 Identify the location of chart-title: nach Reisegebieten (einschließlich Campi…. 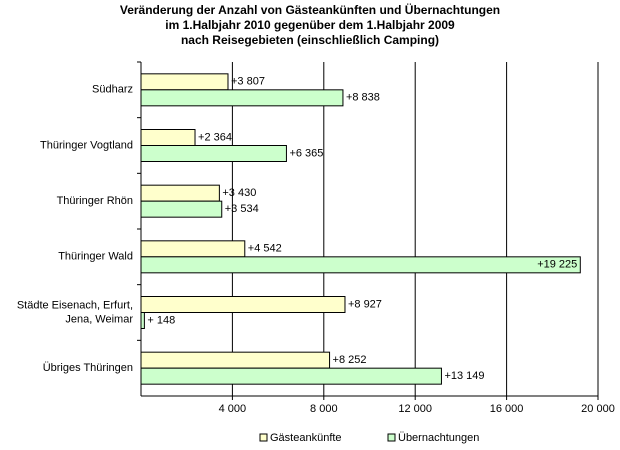
(310, 40).